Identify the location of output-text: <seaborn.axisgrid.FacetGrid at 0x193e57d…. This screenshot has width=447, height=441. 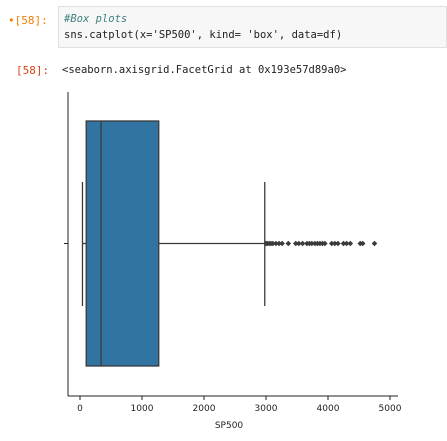
(204, 70).